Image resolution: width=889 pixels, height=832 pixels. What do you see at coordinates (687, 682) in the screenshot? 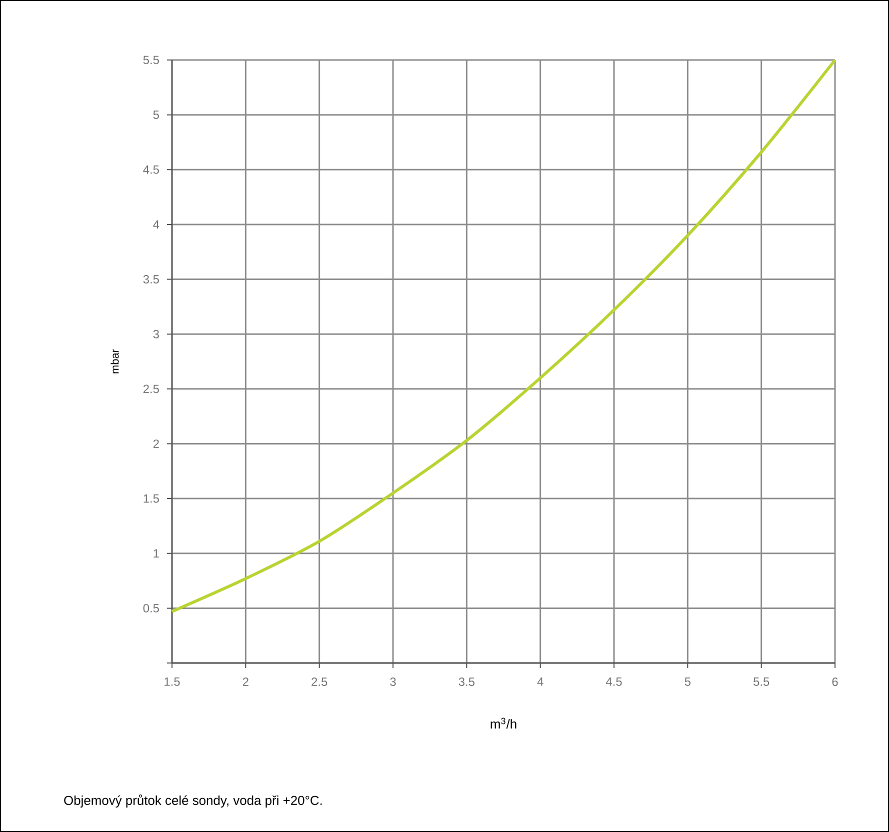
I see `x-tick-label: 5` at bounding box center [687, 682].